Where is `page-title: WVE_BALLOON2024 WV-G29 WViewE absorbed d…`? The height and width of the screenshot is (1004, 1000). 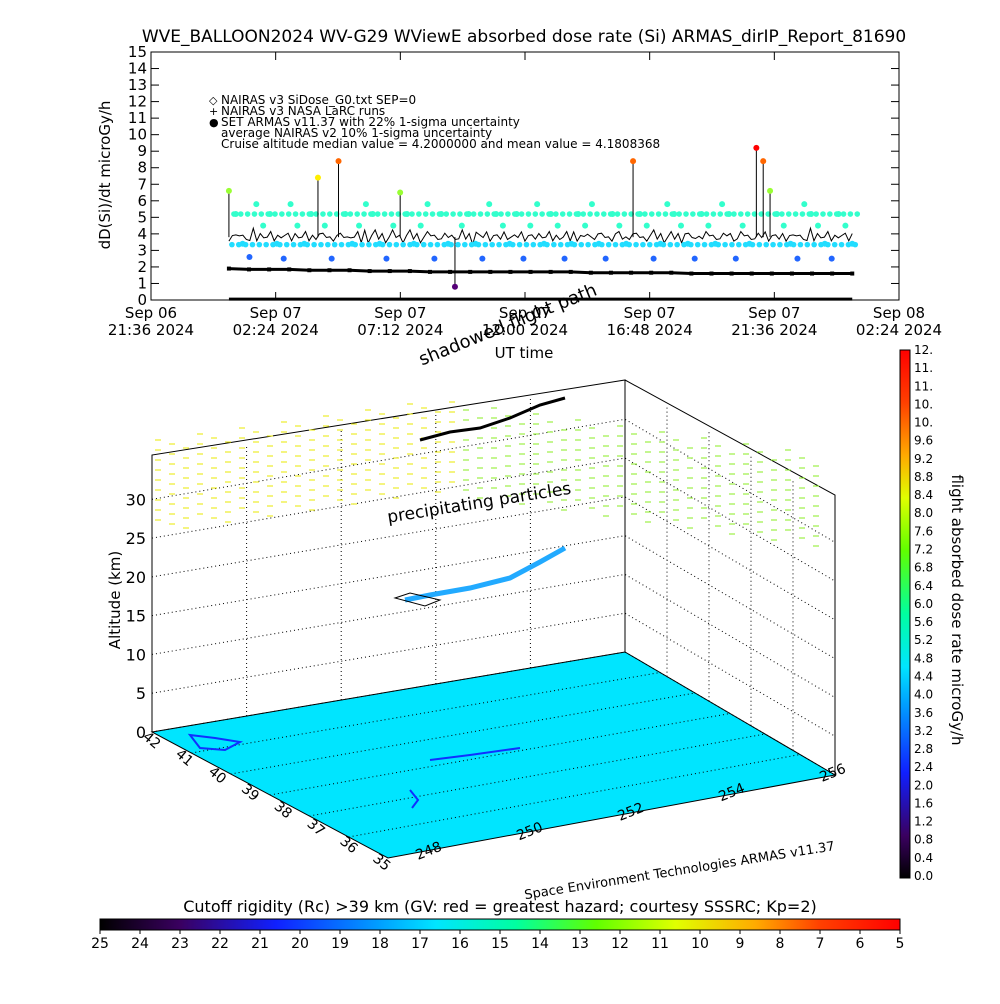 page-title: WVE_BALLOON2024 WV-G29 WViewE absorbed d… is located at coordinates (524, 37).